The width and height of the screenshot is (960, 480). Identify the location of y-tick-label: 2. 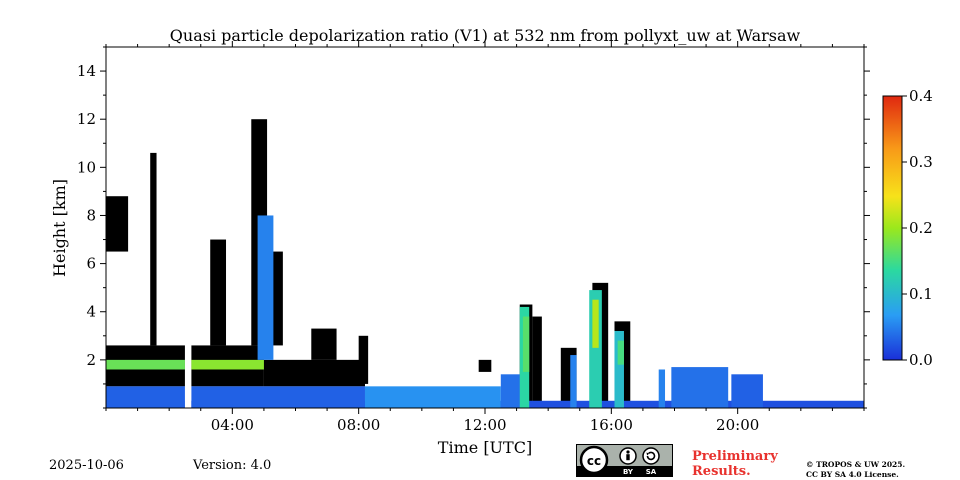
(91, 360).